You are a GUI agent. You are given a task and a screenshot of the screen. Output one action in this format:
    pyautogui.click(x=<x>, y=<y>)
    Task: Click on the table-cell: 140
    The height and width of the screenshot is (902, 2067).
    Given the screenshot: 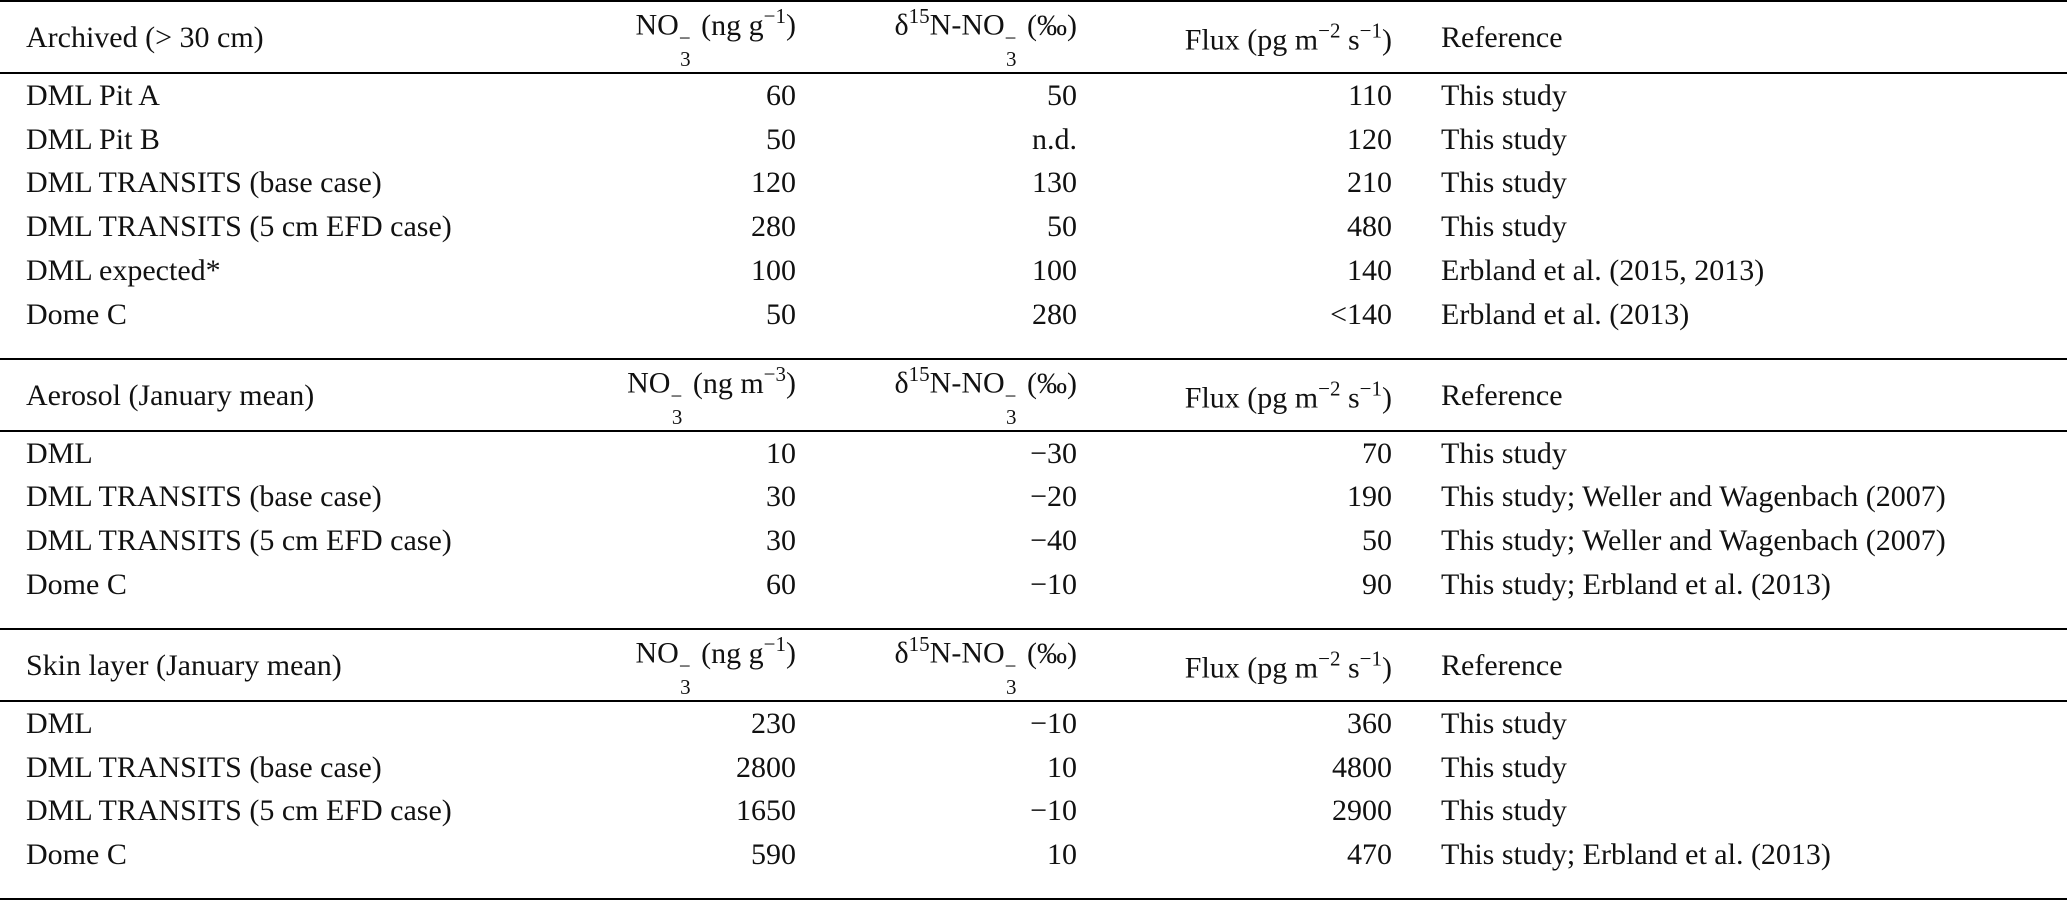 What is the action you would take?
    pyautogui.click(x=1369, y=271)
    